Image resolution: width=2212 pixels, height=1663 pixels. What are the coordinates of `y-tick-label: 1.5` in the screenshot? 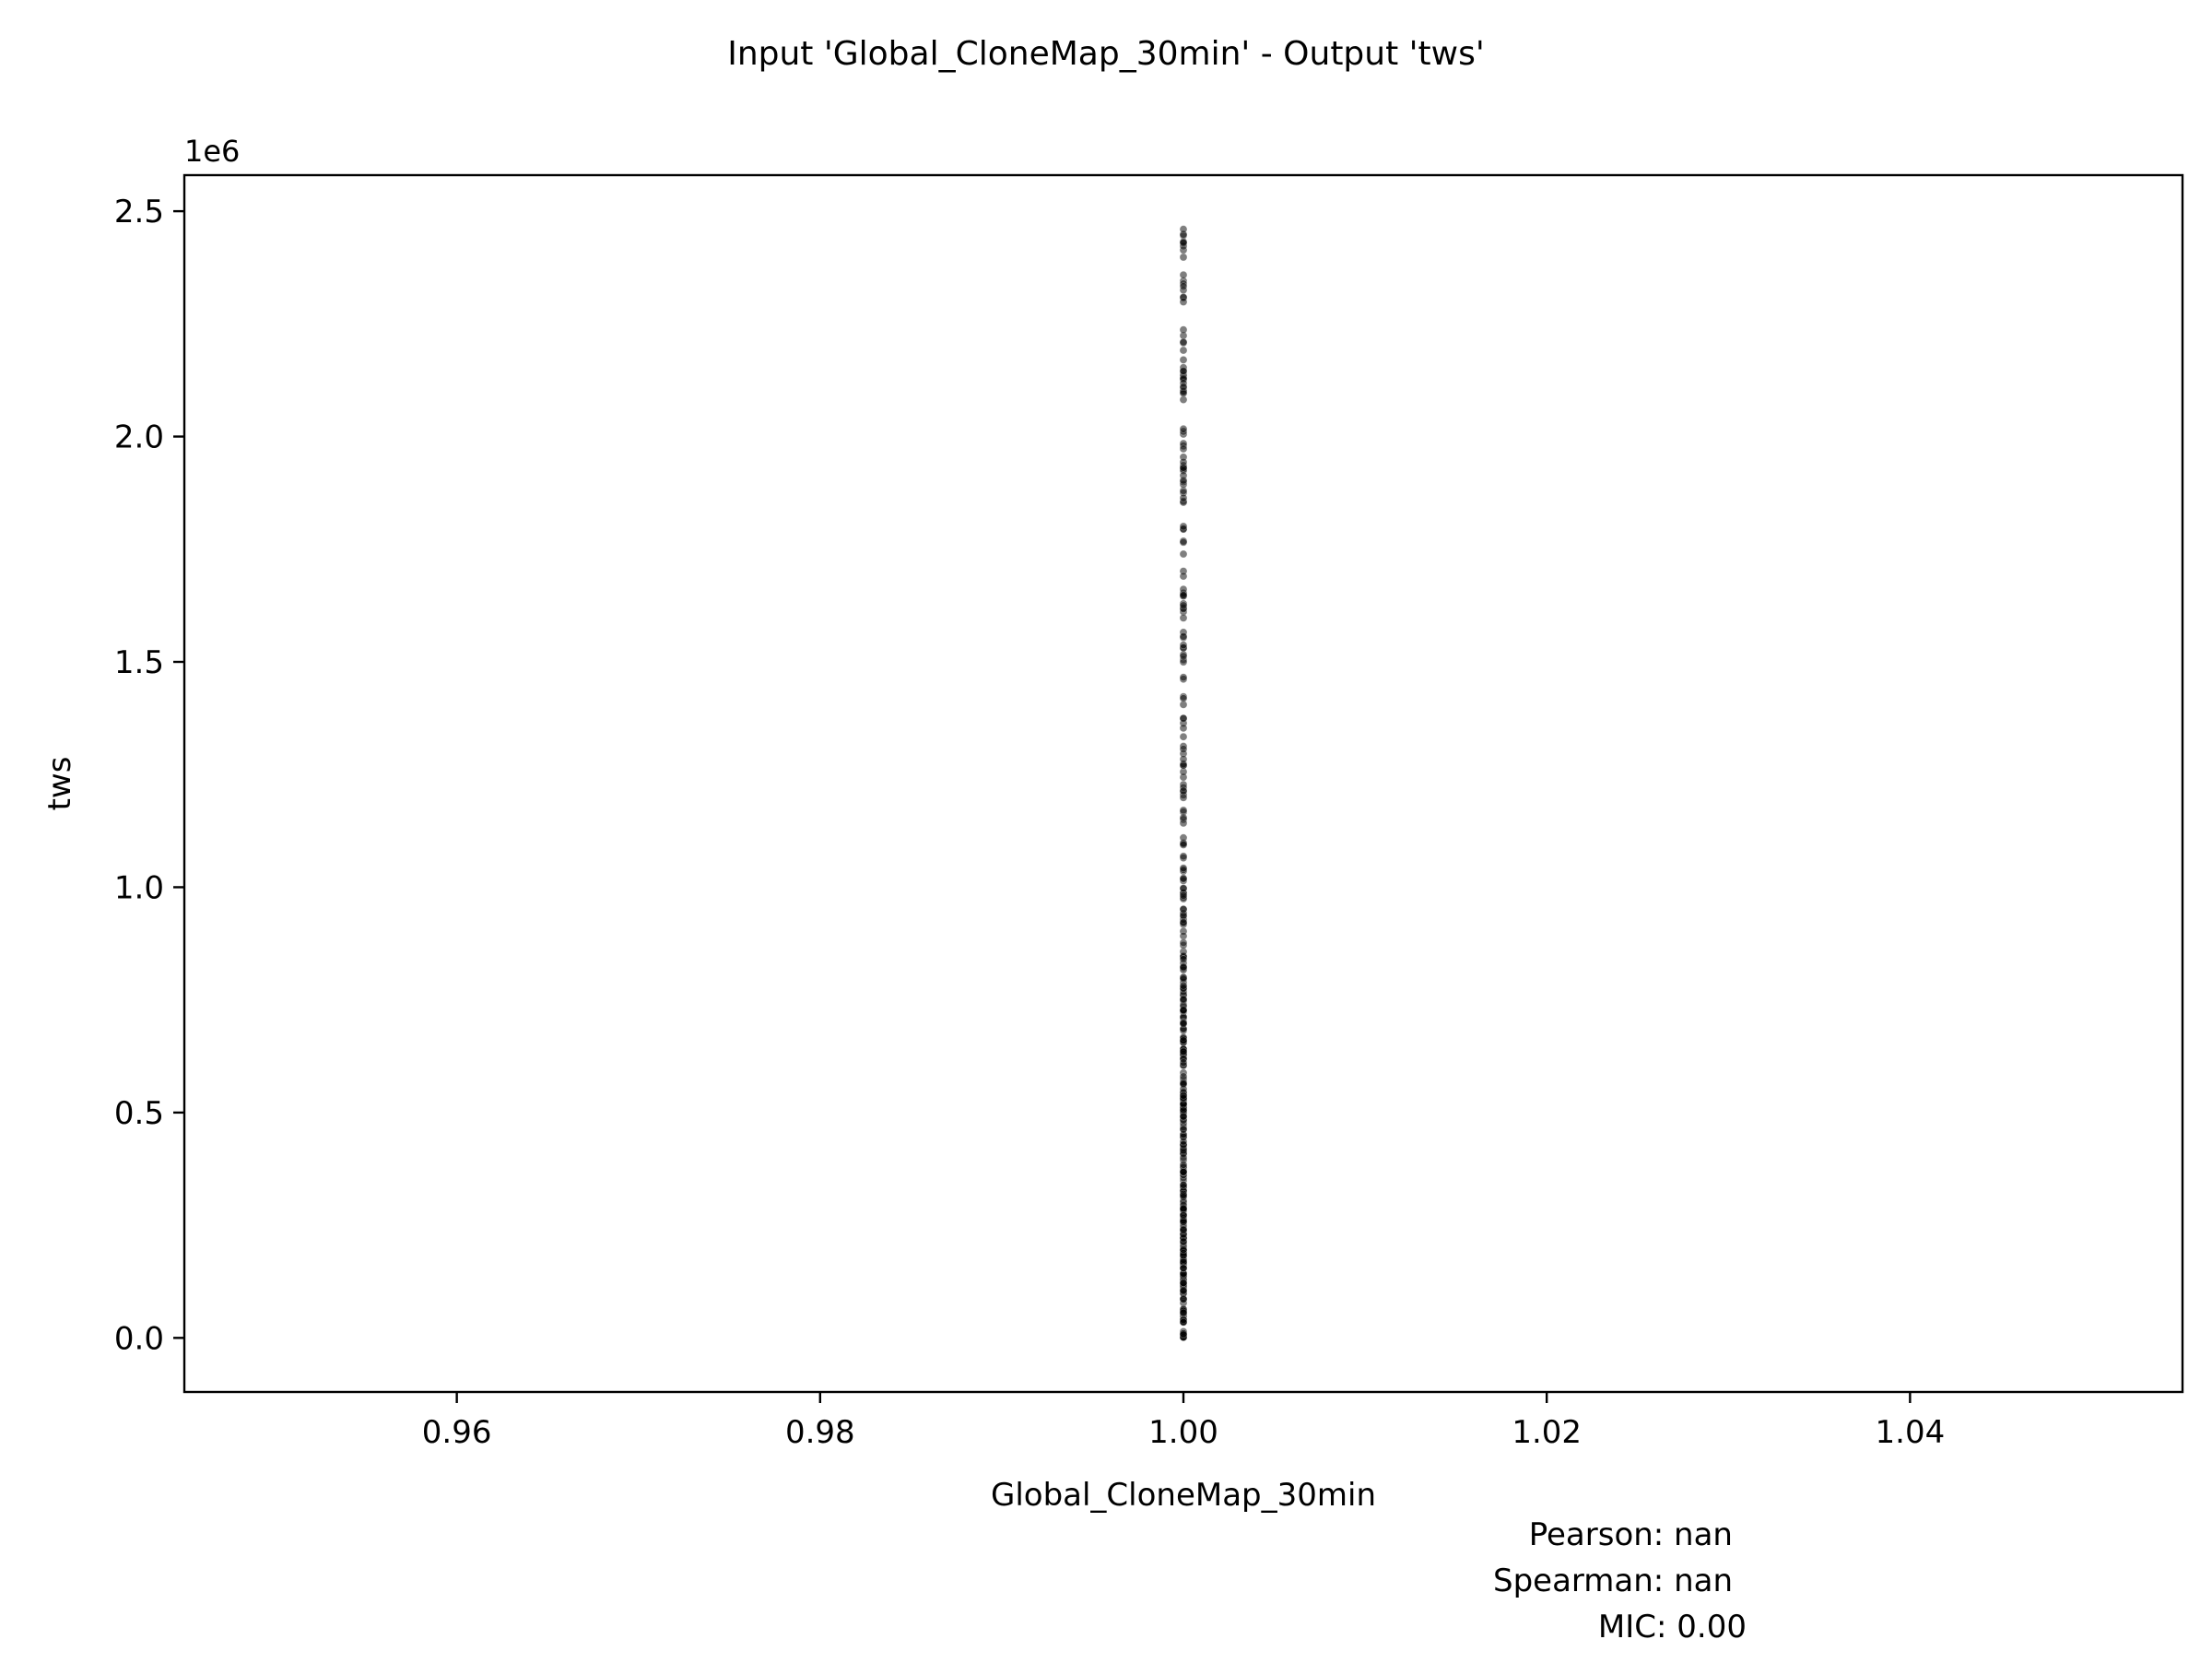 It's located at (139, 662).